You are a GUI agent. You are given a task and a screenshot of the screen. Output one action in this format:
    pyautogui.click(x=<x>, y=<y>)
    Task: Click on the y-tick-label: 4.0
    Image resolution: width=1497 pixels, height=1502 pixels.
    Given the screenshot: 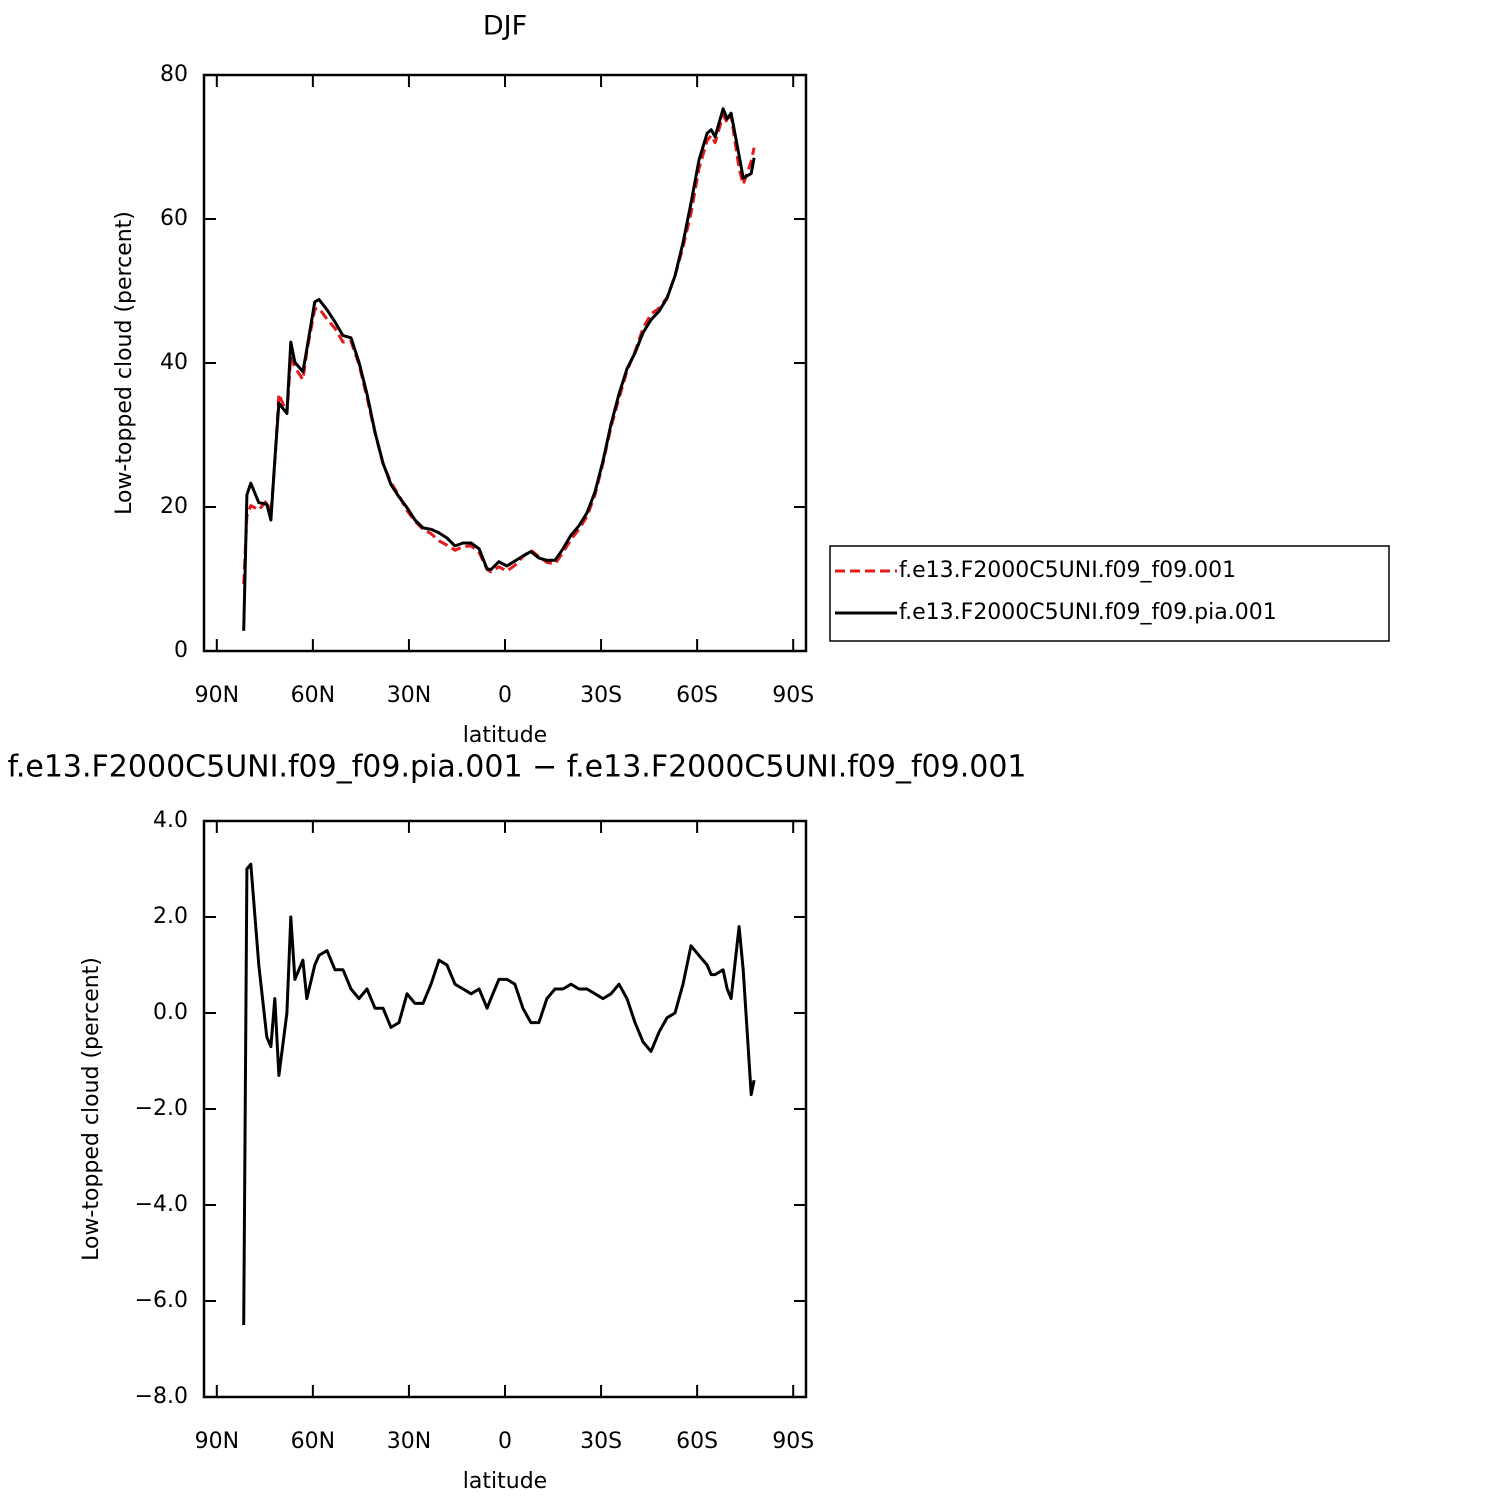 What is the action you would take?
    pyautogui.click(x=170, y=820)
    